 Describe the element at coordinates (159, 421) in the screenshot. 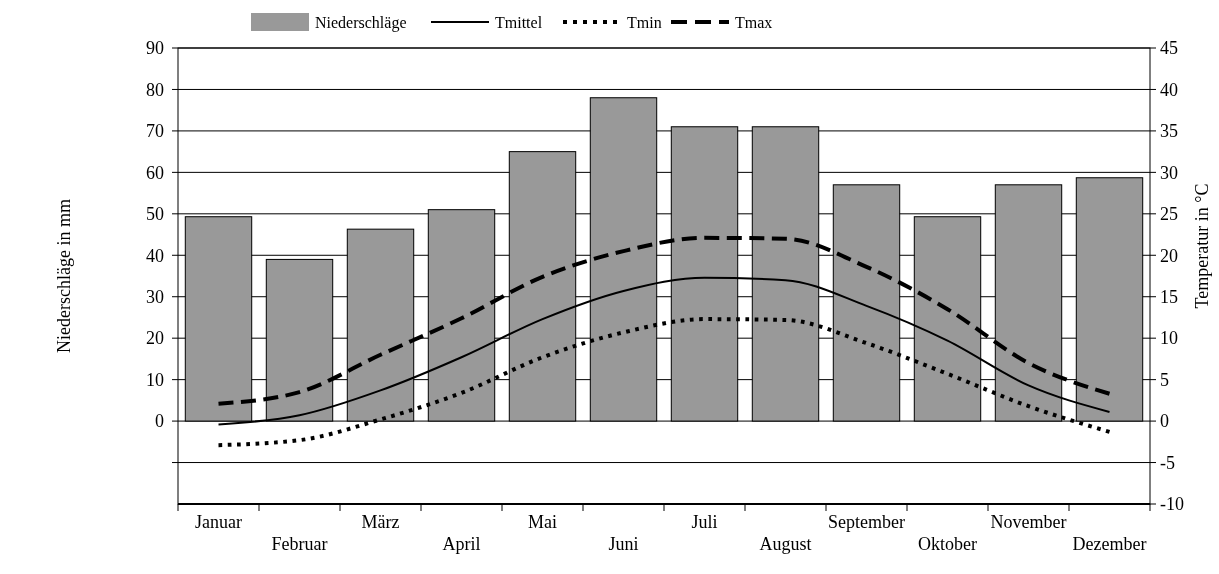

I see `y-tick-label: 0` at that location.